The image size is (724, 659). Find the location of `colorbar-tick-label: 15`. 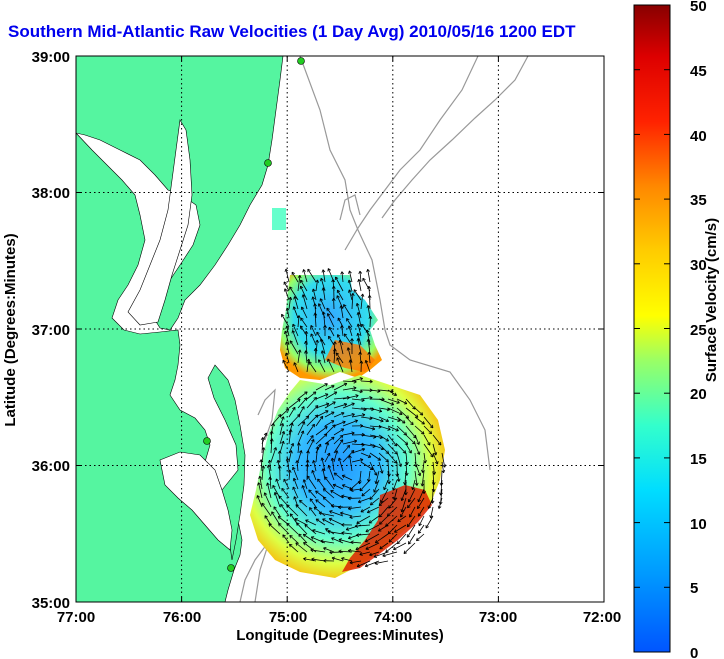

colorbar-tick-label: 15 is located at coordinates (698, 459).